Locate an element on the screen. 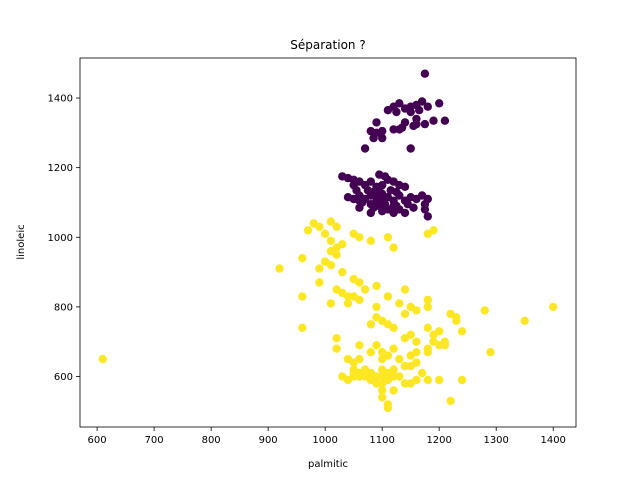 The height and width of the screenshot is (480, 640). x-tick-label: 600 is located at coordinates (97, 440).